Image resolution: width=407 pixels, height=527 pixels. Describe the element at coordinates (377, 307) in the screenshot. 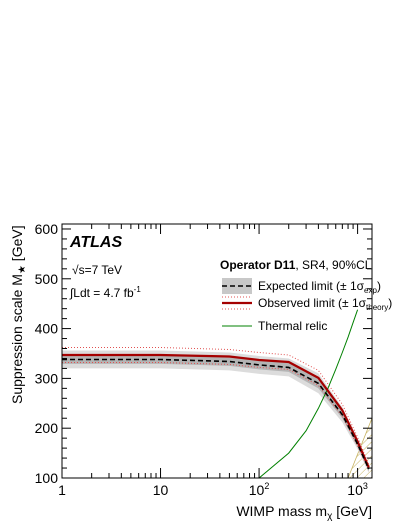

I see `legend-observed-sub: theory` at that location.